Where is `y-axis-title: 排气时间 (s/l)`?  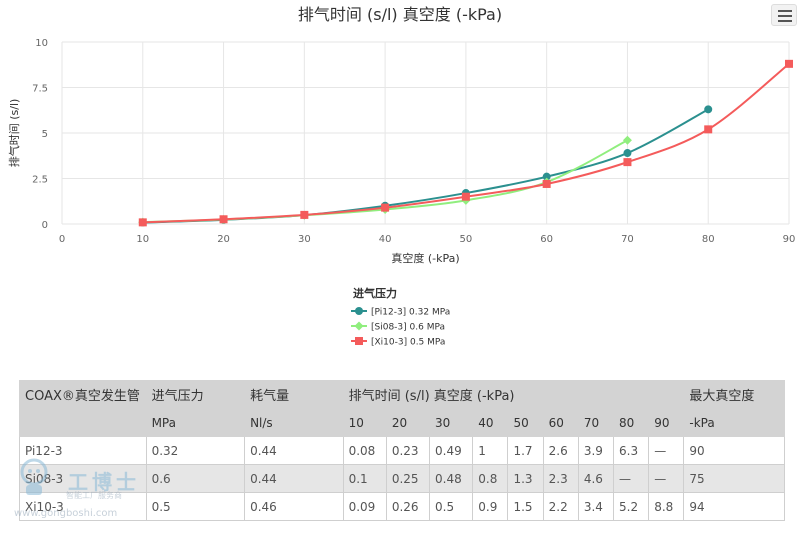
y-axis-title: 排气时间 (s/l) is located at coordinates (14, 133).